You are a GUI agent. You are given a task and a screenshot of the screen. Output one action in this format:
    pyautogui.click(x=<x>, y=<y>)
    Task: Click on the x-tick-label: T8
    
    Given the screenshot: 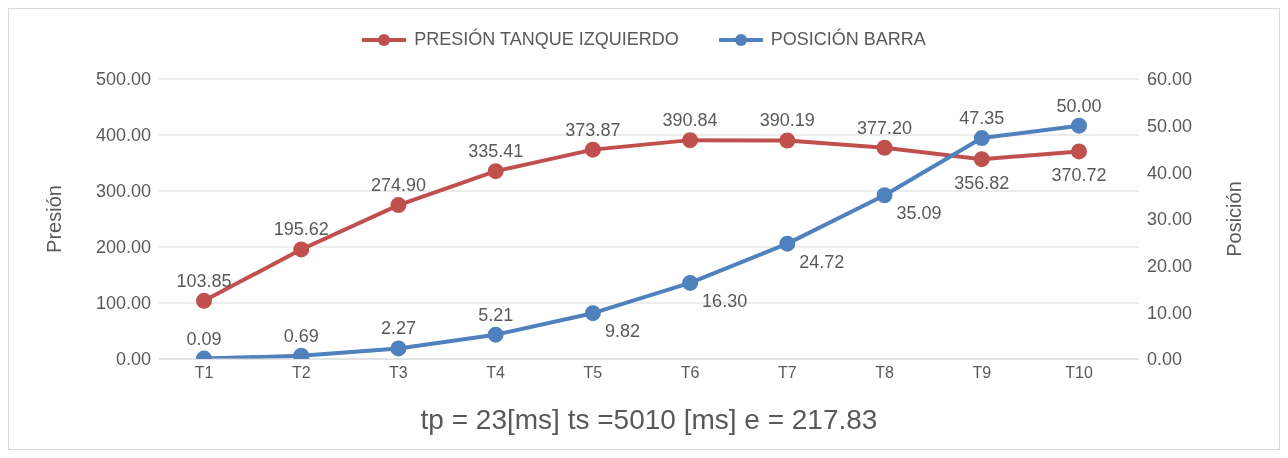 What is the action you would take?
    pyautogui.click(x=884, y=373)
    